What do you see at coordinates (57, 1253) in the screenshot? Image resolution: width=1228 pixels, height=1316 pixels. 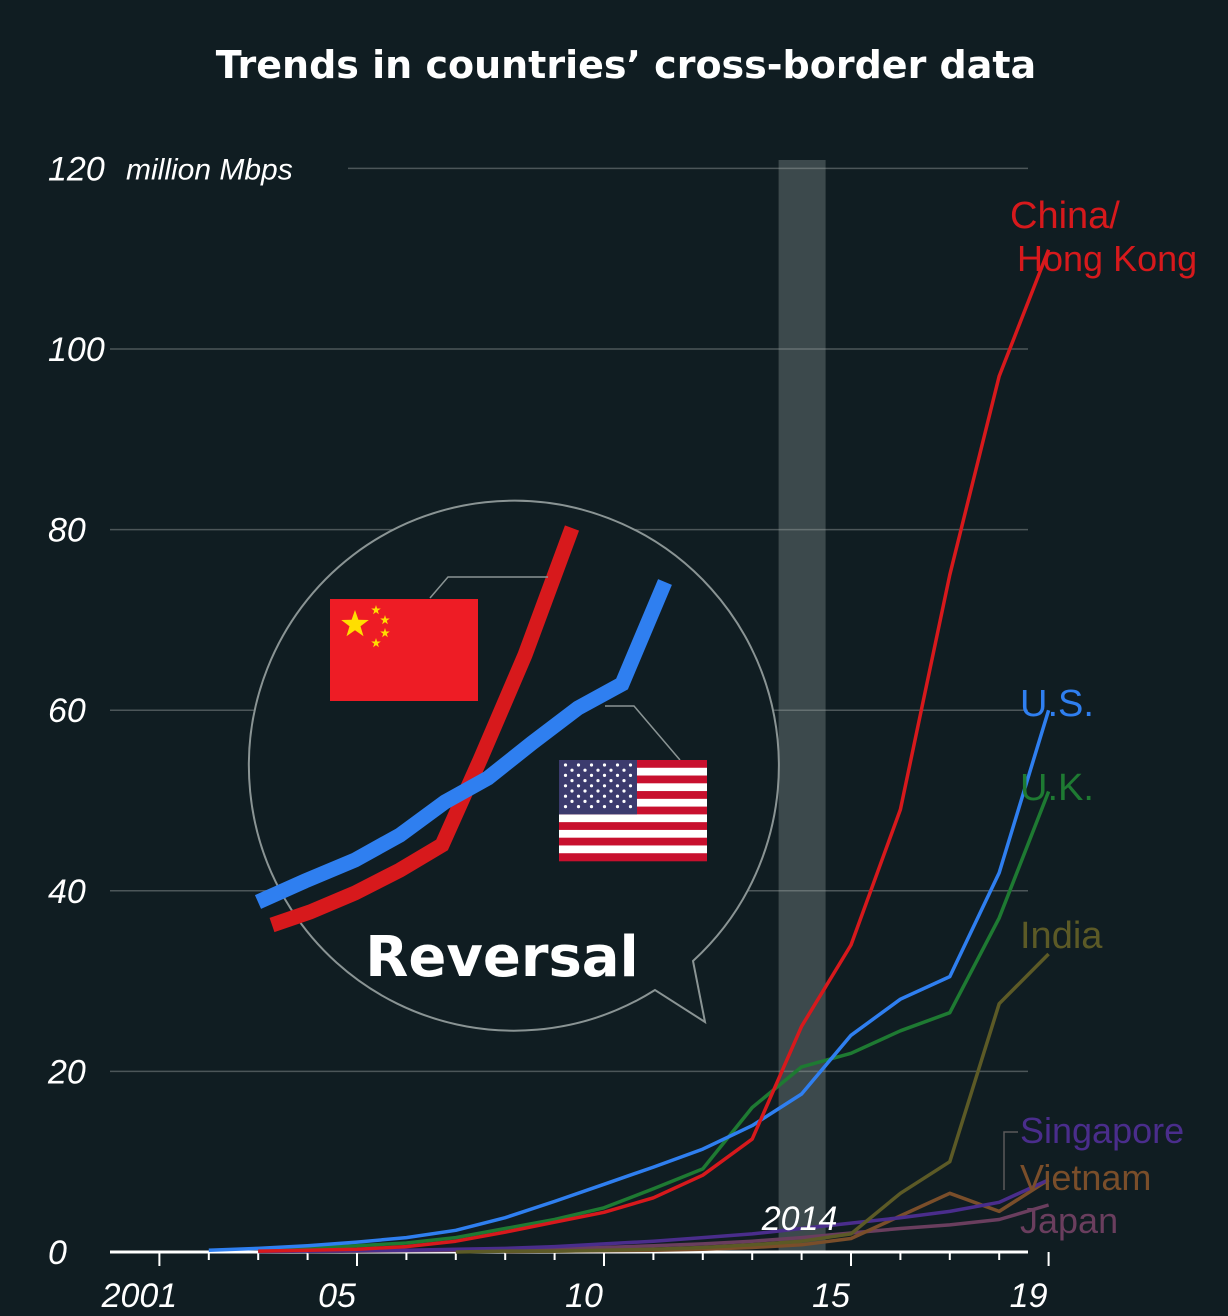 I see `y-tick-label-0: 0` at bounding box center [57, 1253].